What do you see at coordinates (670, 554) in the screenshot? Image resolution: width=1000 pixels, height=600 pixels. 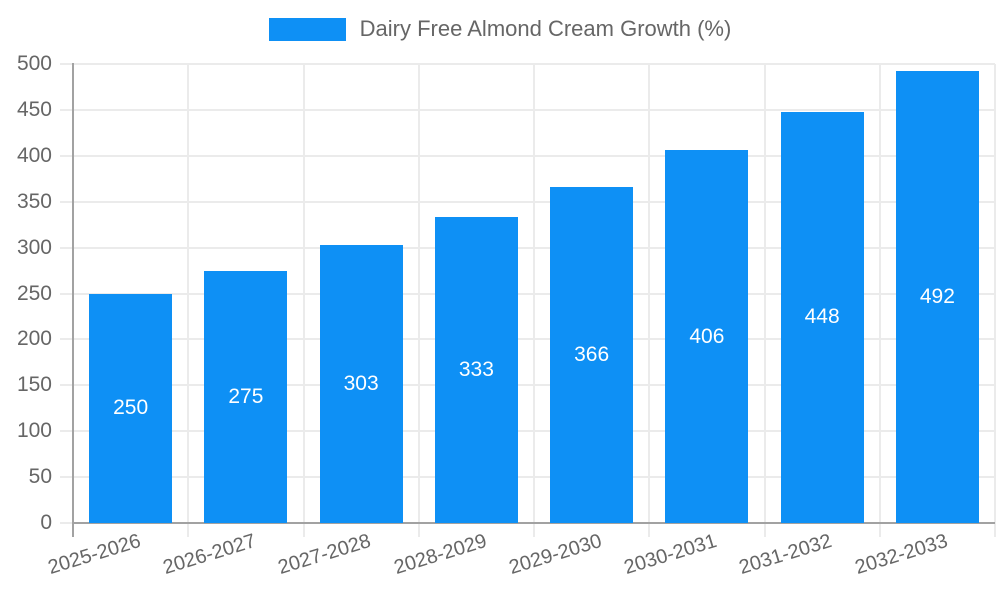 I see `x-axis-tick-label: 2030-2031` at bounding box center [670, 554].